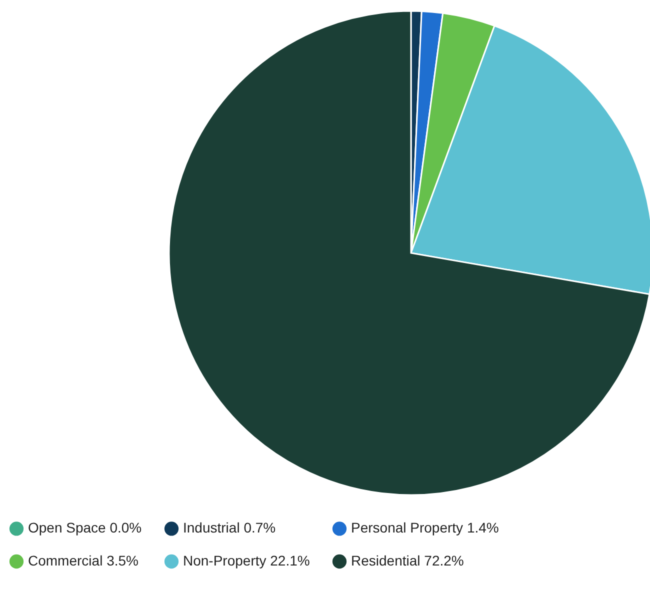  I want to click on legend-label: Commercial 3.5%, so click(83, 560).